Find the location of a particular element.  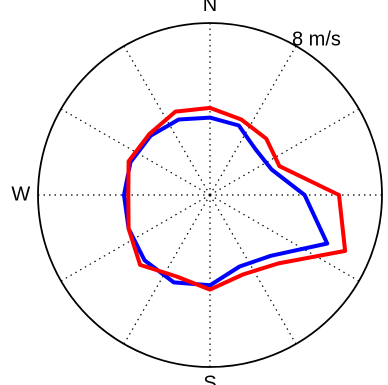

range-label: 8 m/s is located at coordinates (316, 39).